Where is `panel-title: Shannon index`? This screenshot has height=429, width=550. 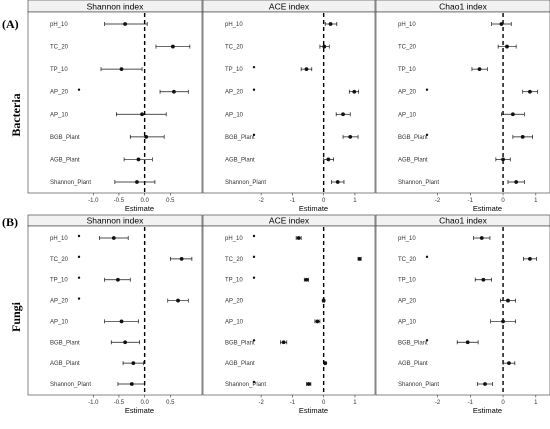
panel-title: Shannon index is located at coordinates (115, 221).